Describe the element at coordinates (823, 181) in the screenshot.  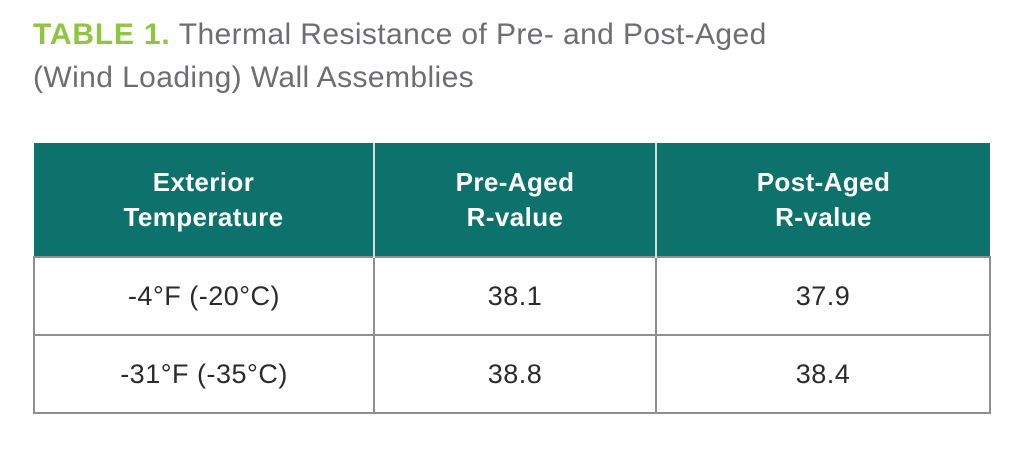
I see `header-post-aged-line-1: Post-Aged` at that location.